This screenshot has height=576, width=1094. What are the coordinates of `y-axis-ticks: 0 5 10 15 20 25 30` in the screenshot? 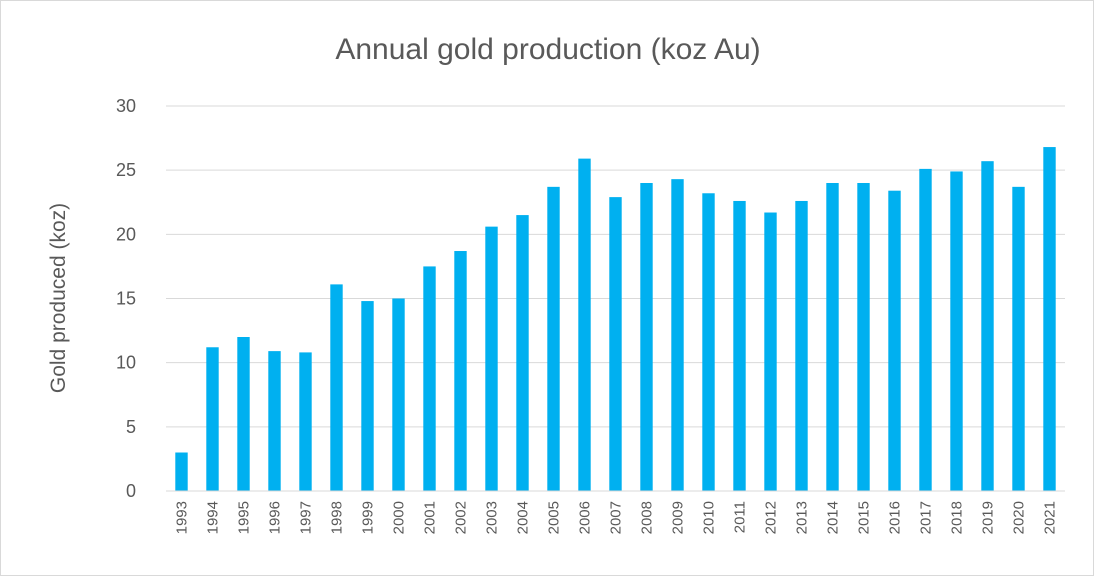 It's located at (126, 298).